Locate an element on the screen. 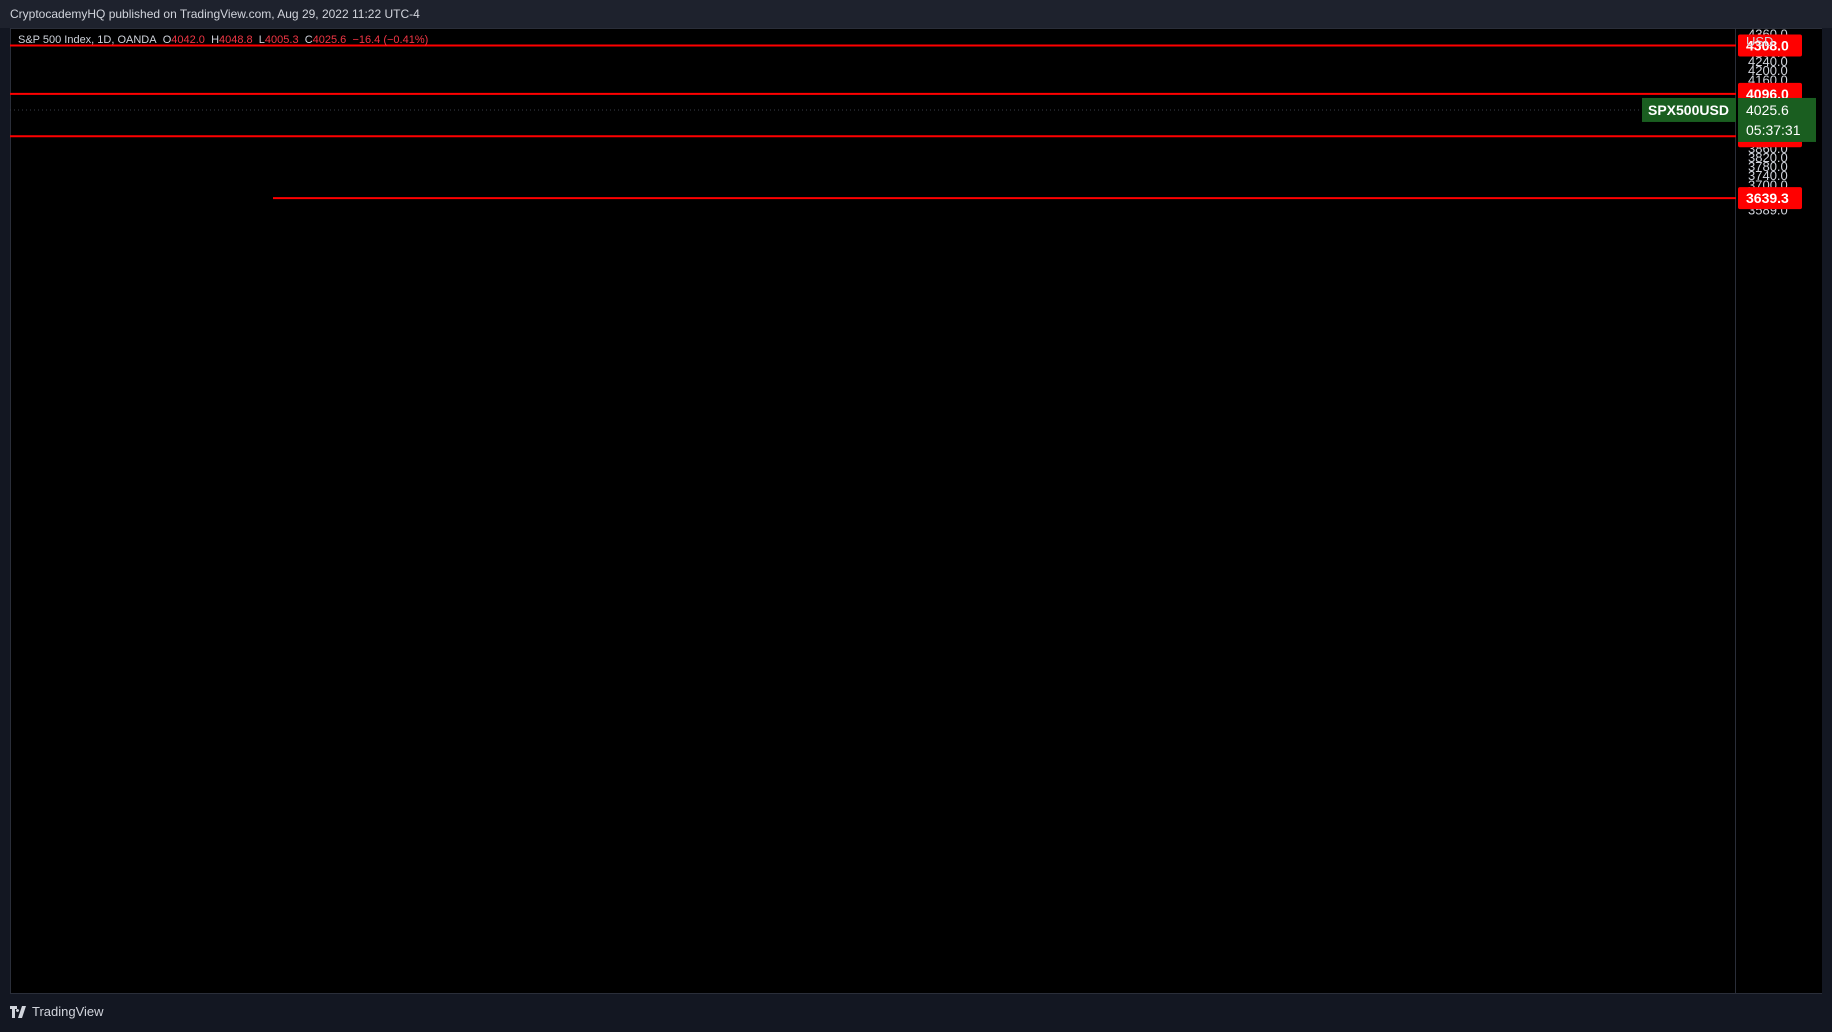 The image size is (1832, 1032). legend-open-label: O is located at coordinates (167, 40).